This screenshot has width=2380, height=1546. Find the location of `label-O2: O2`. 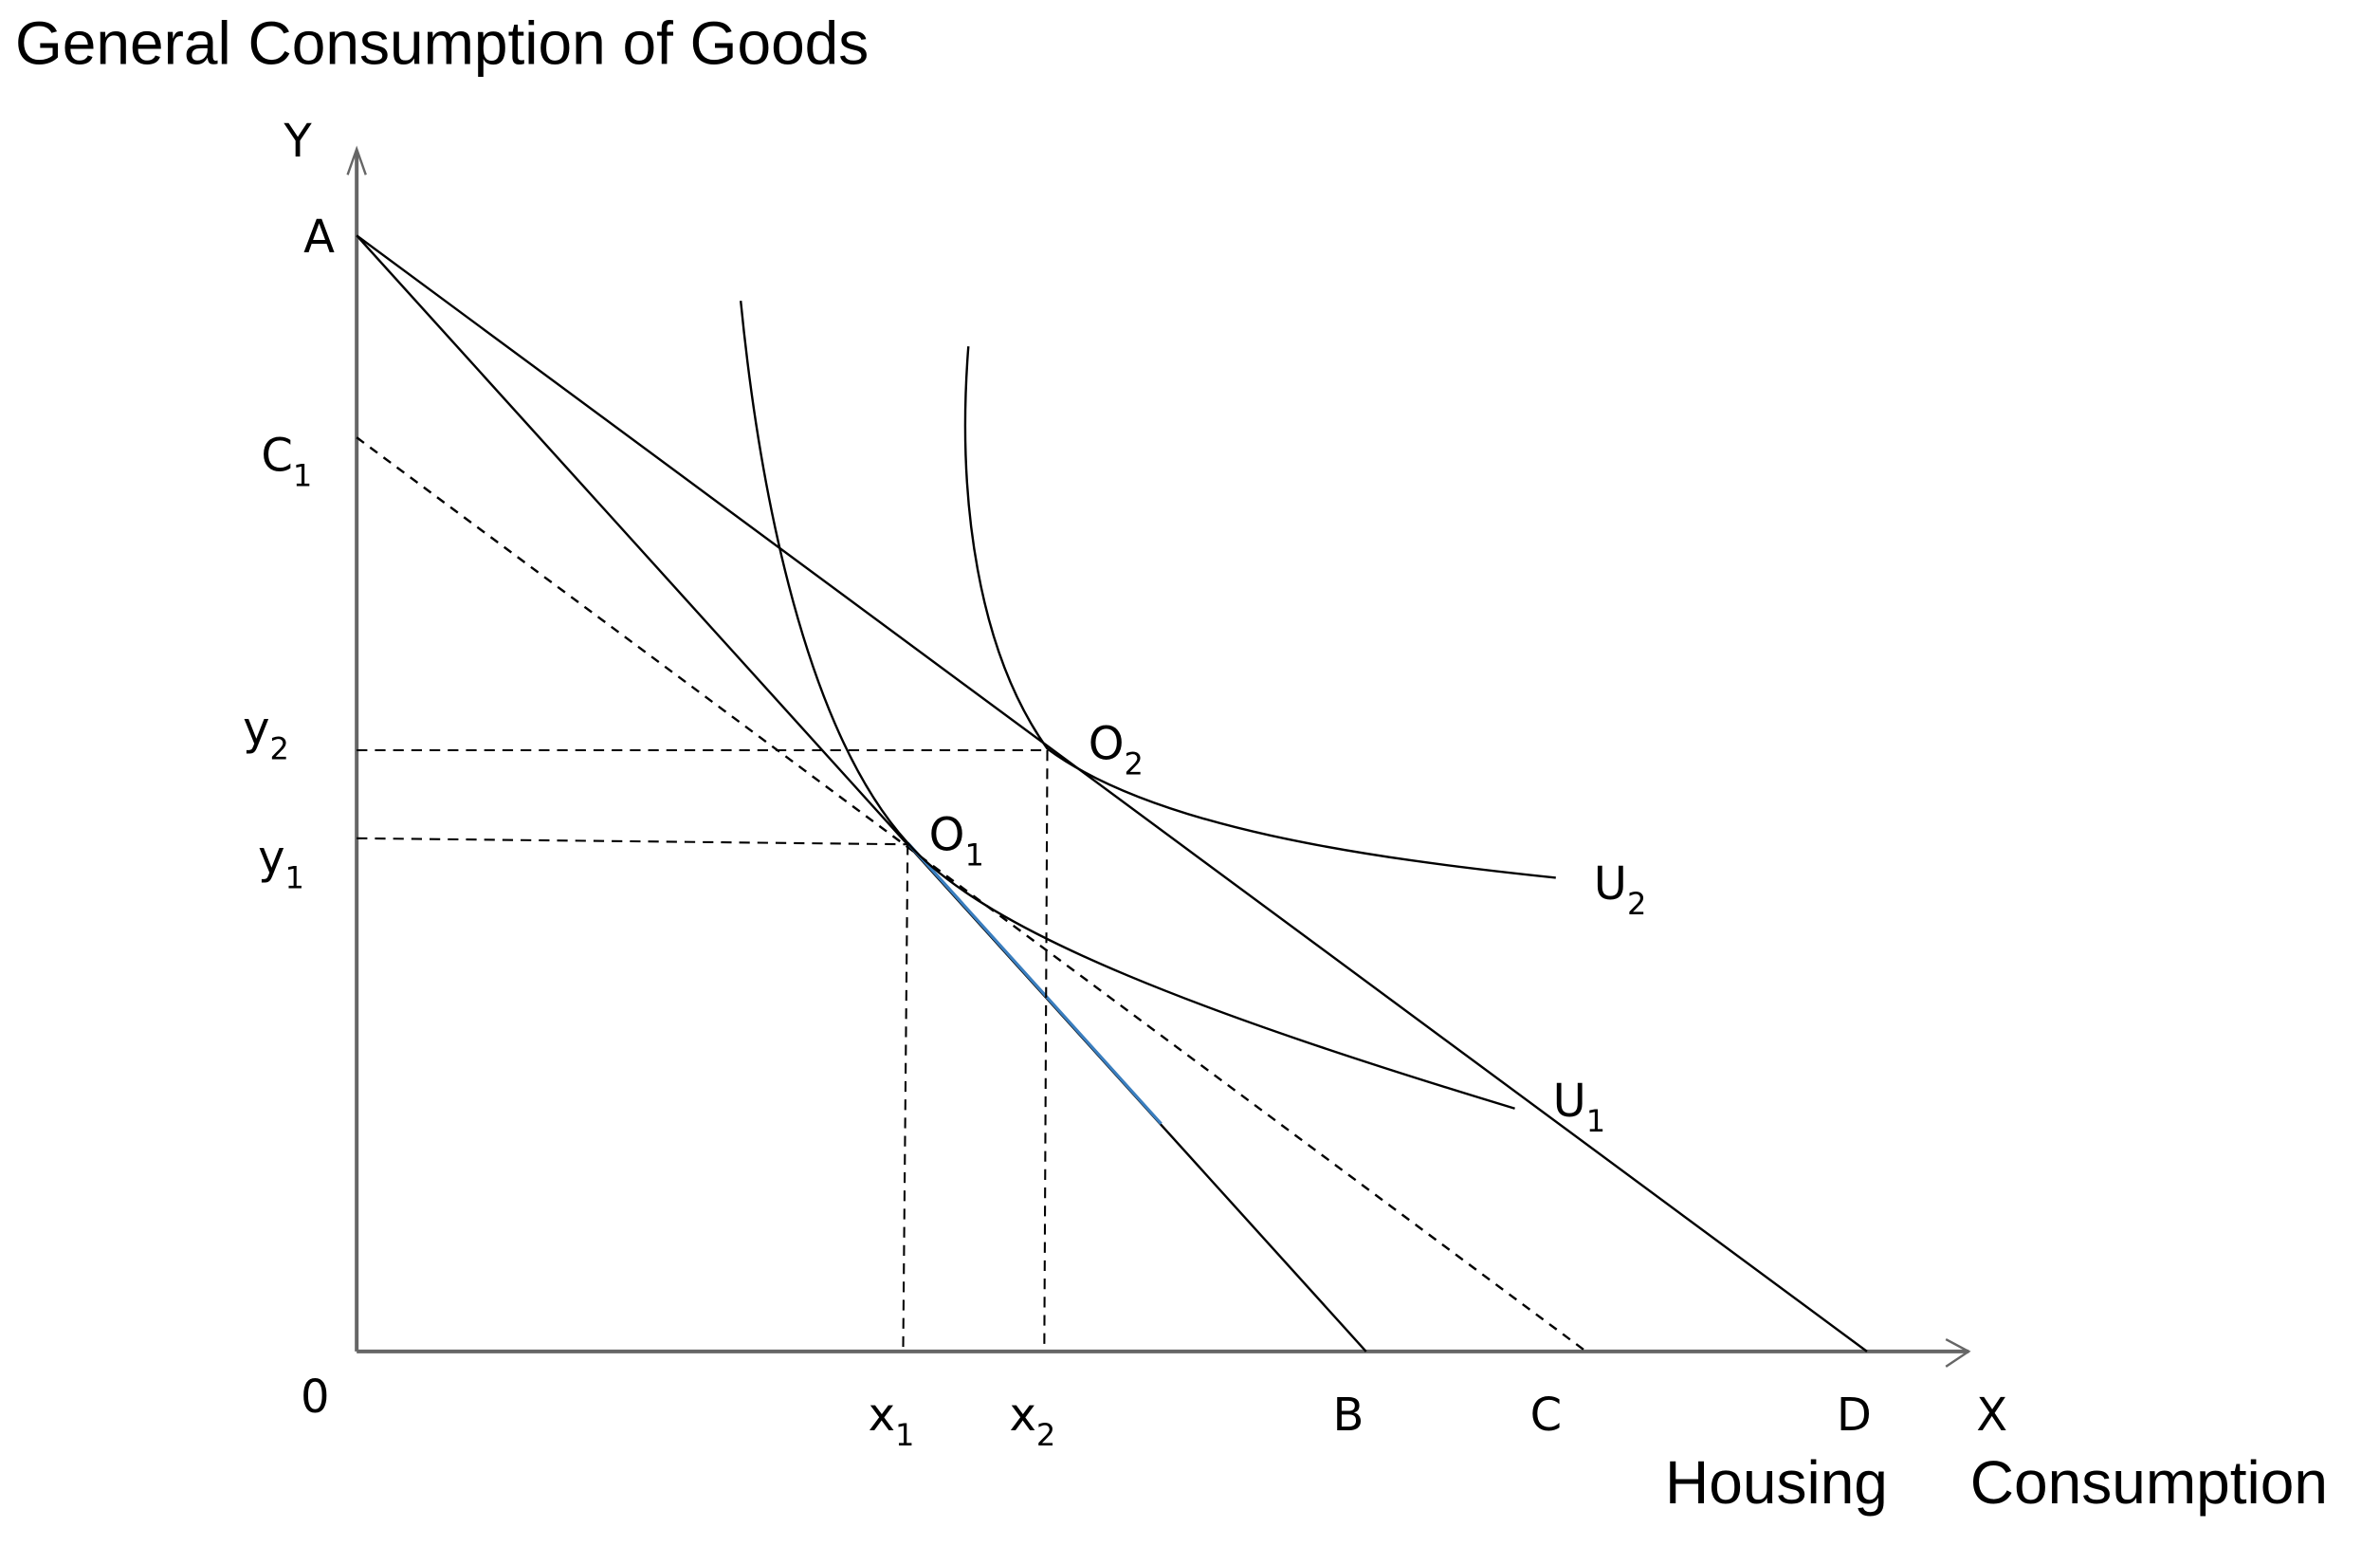

label-O2: O2 is located at coordinates (1116, 750).